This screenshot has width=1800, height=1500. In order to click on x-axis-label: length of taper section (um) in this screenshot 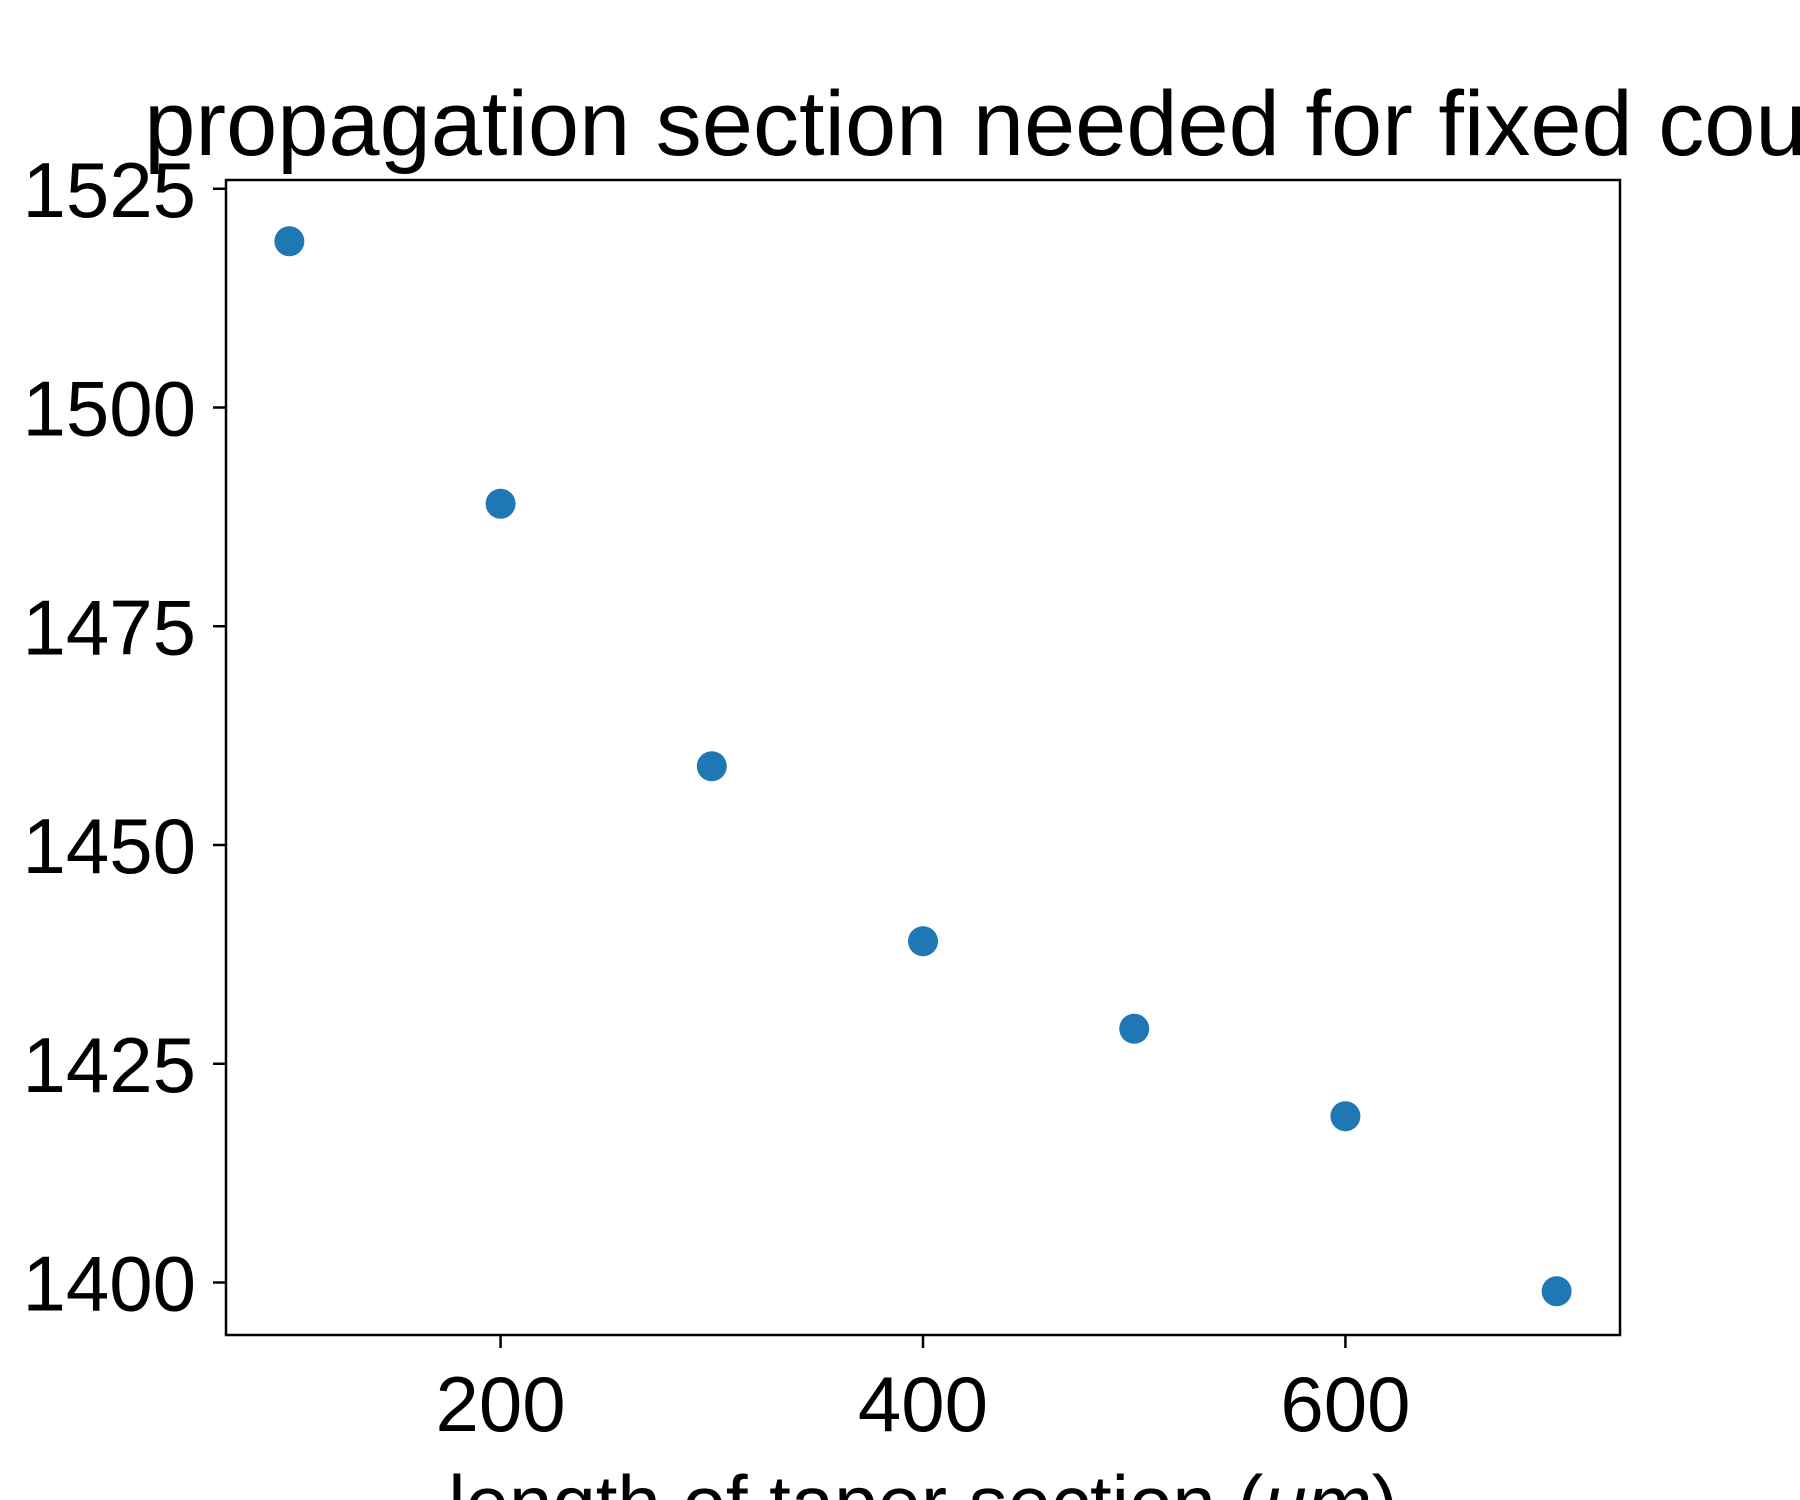, I will do `click(923, 1479)`.